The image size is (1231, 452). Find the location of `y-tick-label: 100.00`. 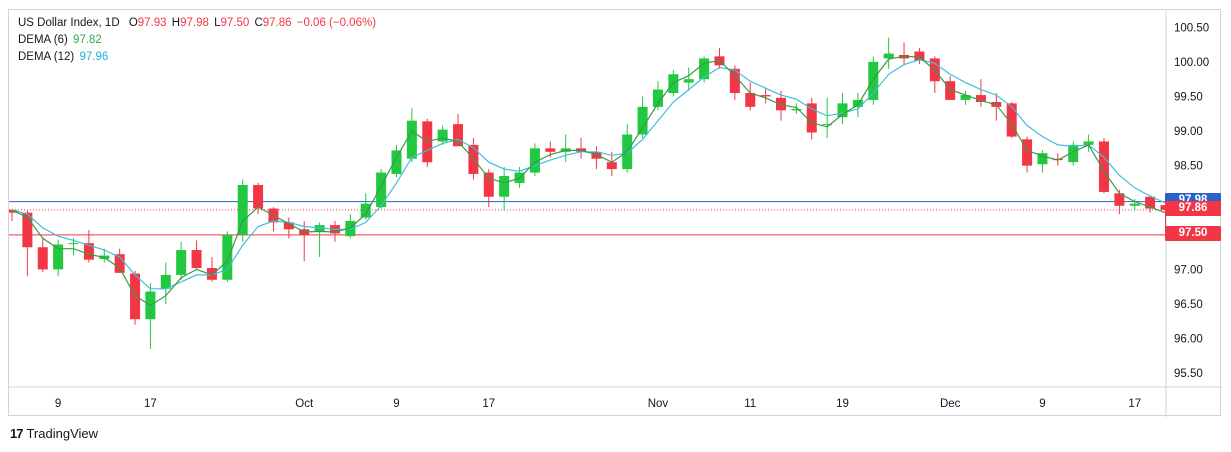

y-tick-label: 100.00 is located at coordinates (1191, 63).